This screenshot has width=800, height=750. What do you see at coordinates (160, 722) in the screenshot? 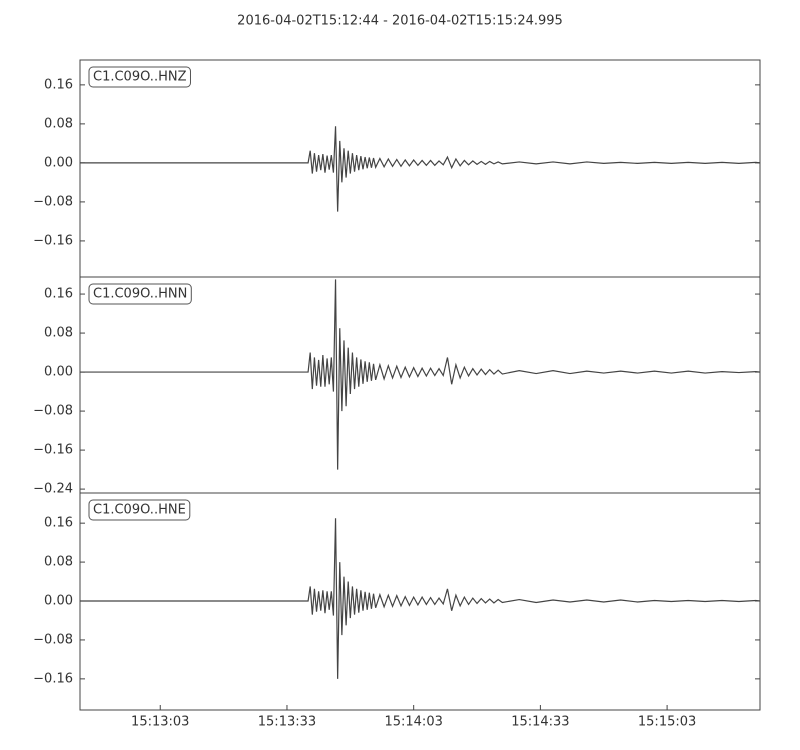
I see `x-tick-label: 15:13:03` at bounding box center [160, 722].